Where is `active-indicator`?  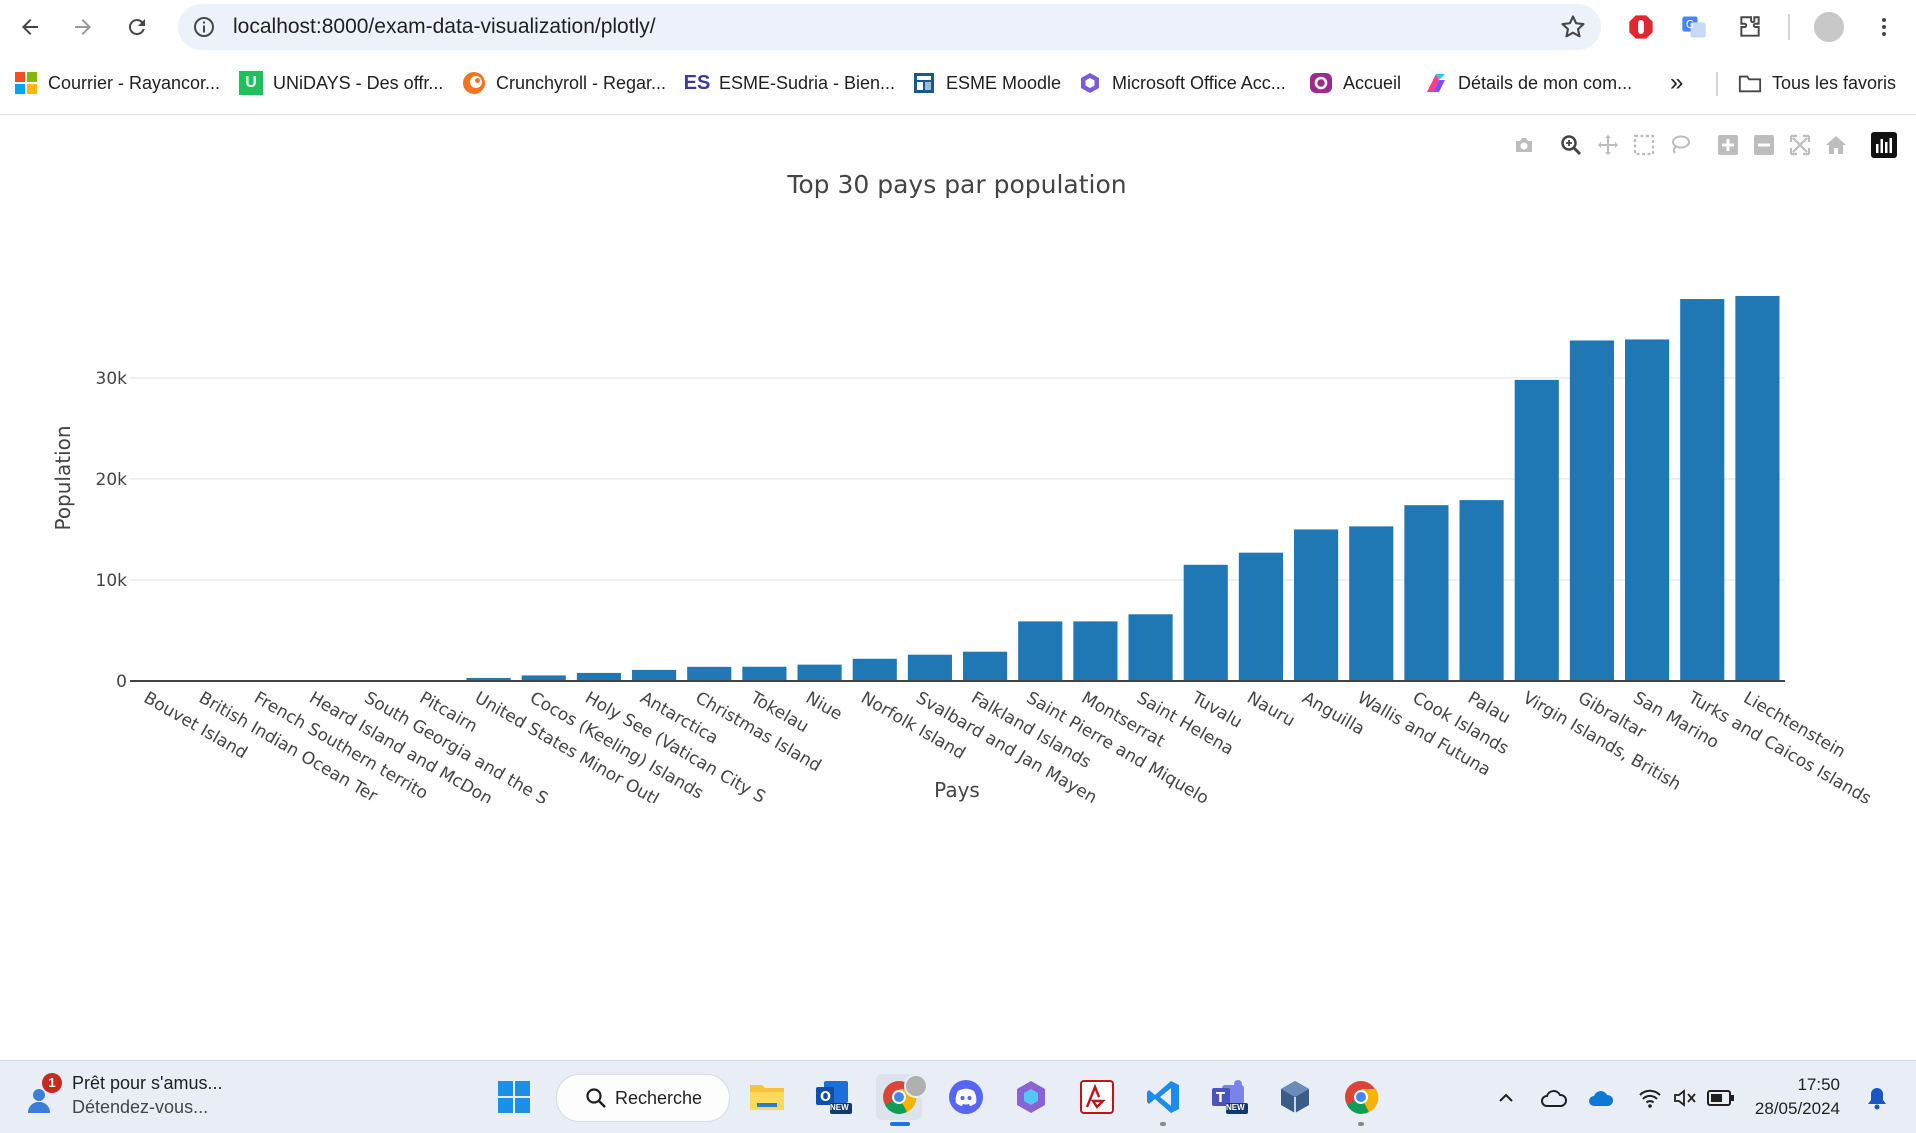
active-indicator is located at coordinates (900, 1124).